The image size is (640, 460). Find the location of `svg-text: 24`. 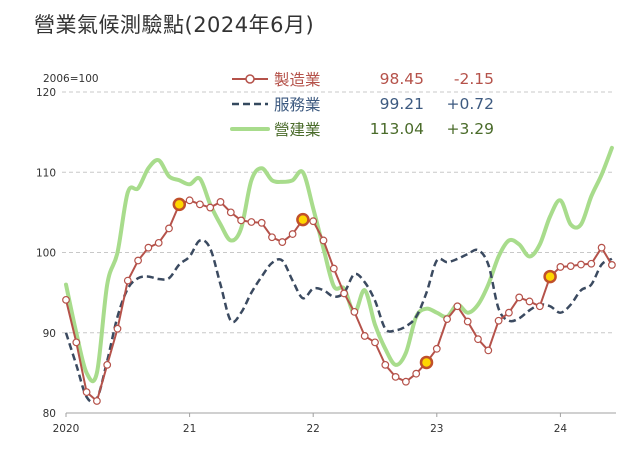

svg-text: 24 is located at coordinates (561, 429).